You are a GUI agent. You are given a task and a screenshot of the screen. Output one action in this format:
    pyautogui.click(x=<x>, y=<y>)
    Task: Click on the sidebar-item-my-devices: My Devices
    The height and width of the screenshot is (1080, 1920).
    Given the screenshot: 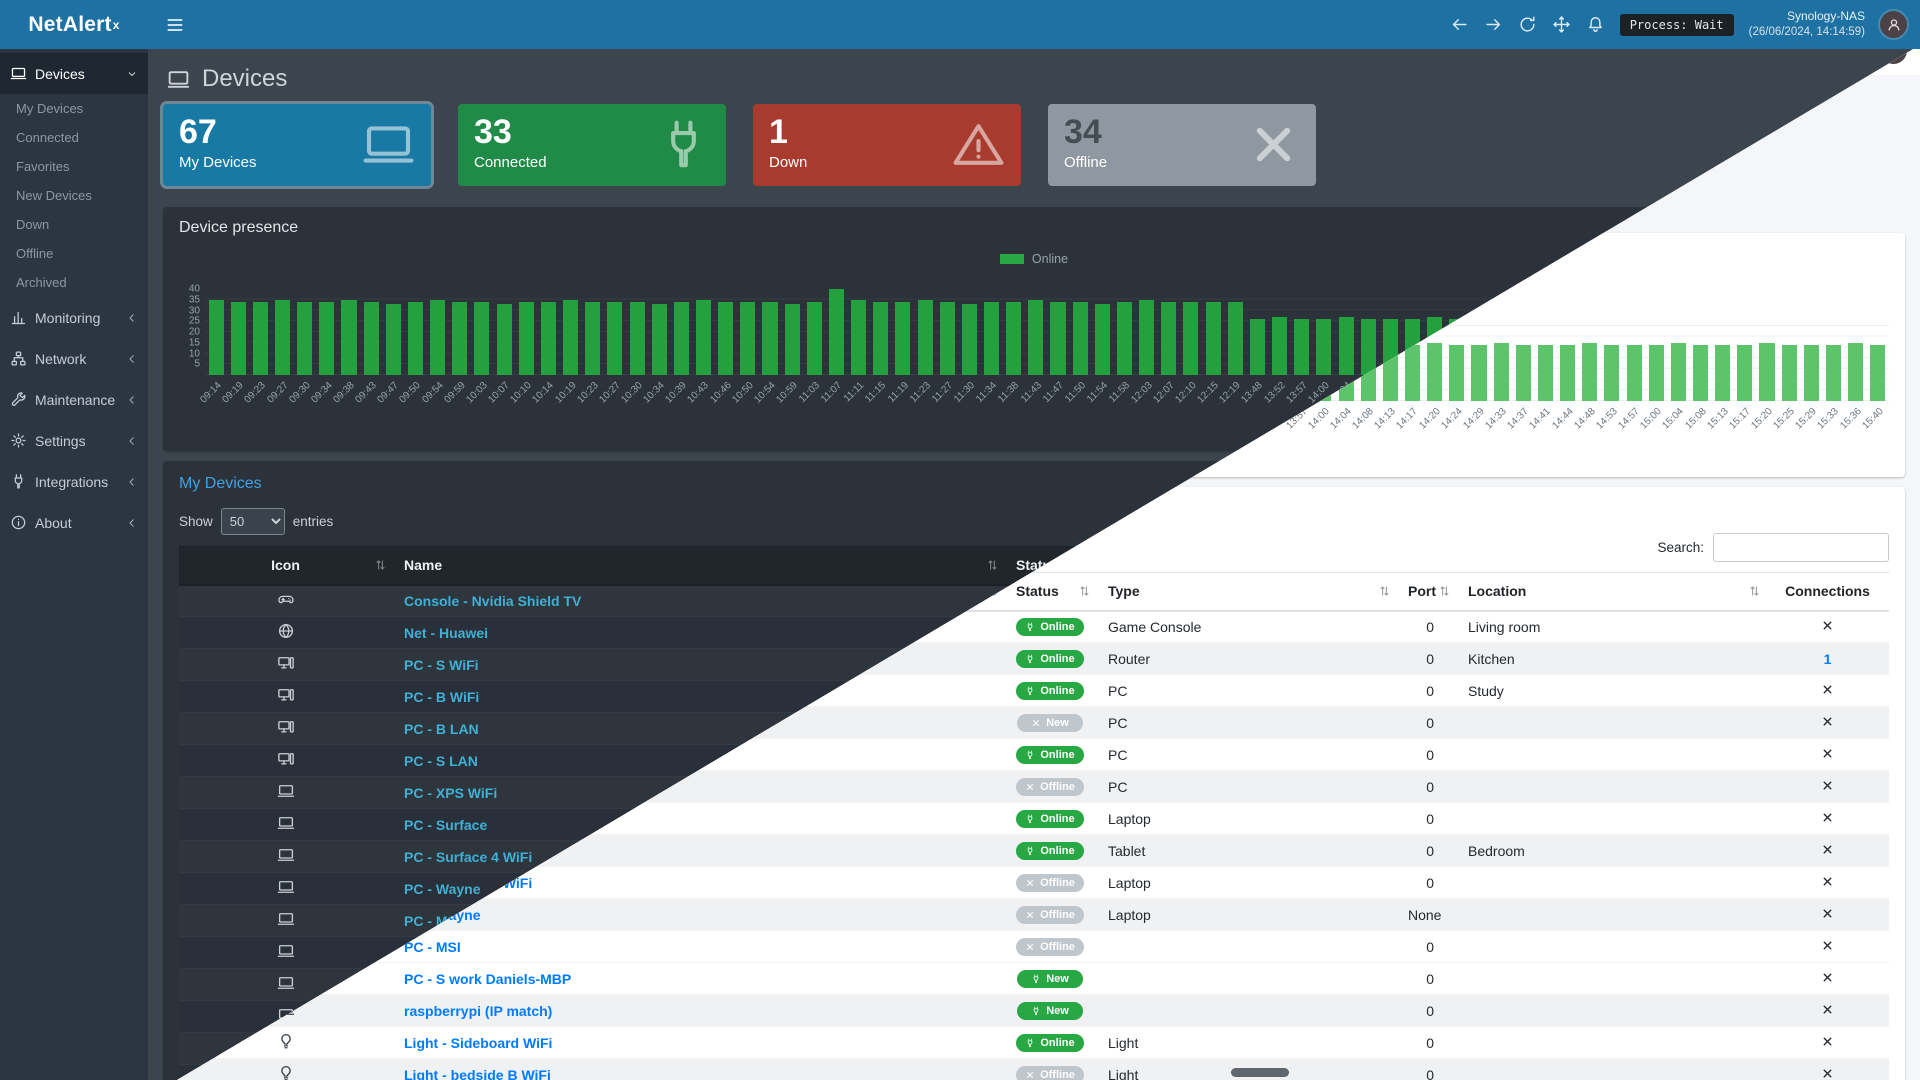 What is the action you would take?
    pyautogui.click(x=50, y=108)
    